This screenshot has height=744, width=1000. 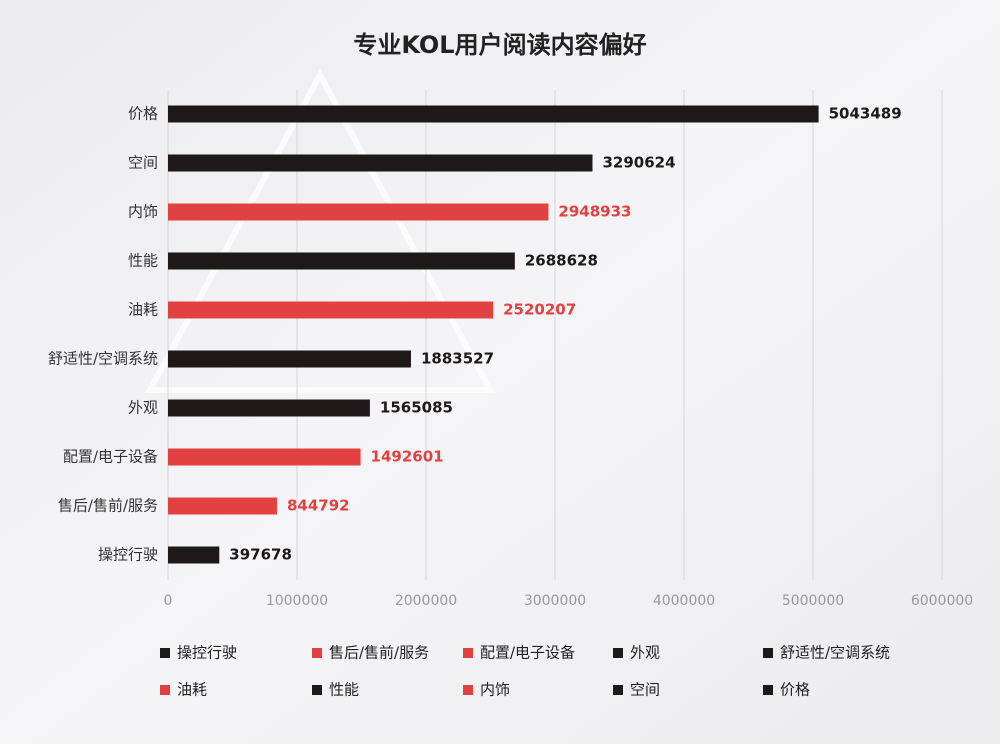 I want to click on x-tick-label: 6000000, so click(x=942, y=601).